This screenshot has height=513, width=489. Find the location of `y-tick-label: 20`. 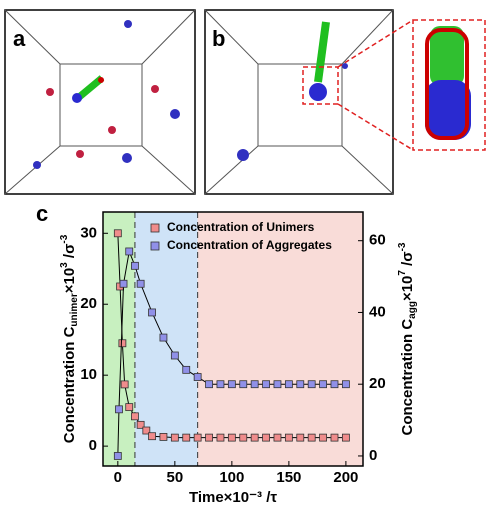

y-tick-label: 20 is located at coordinates (88, 303).